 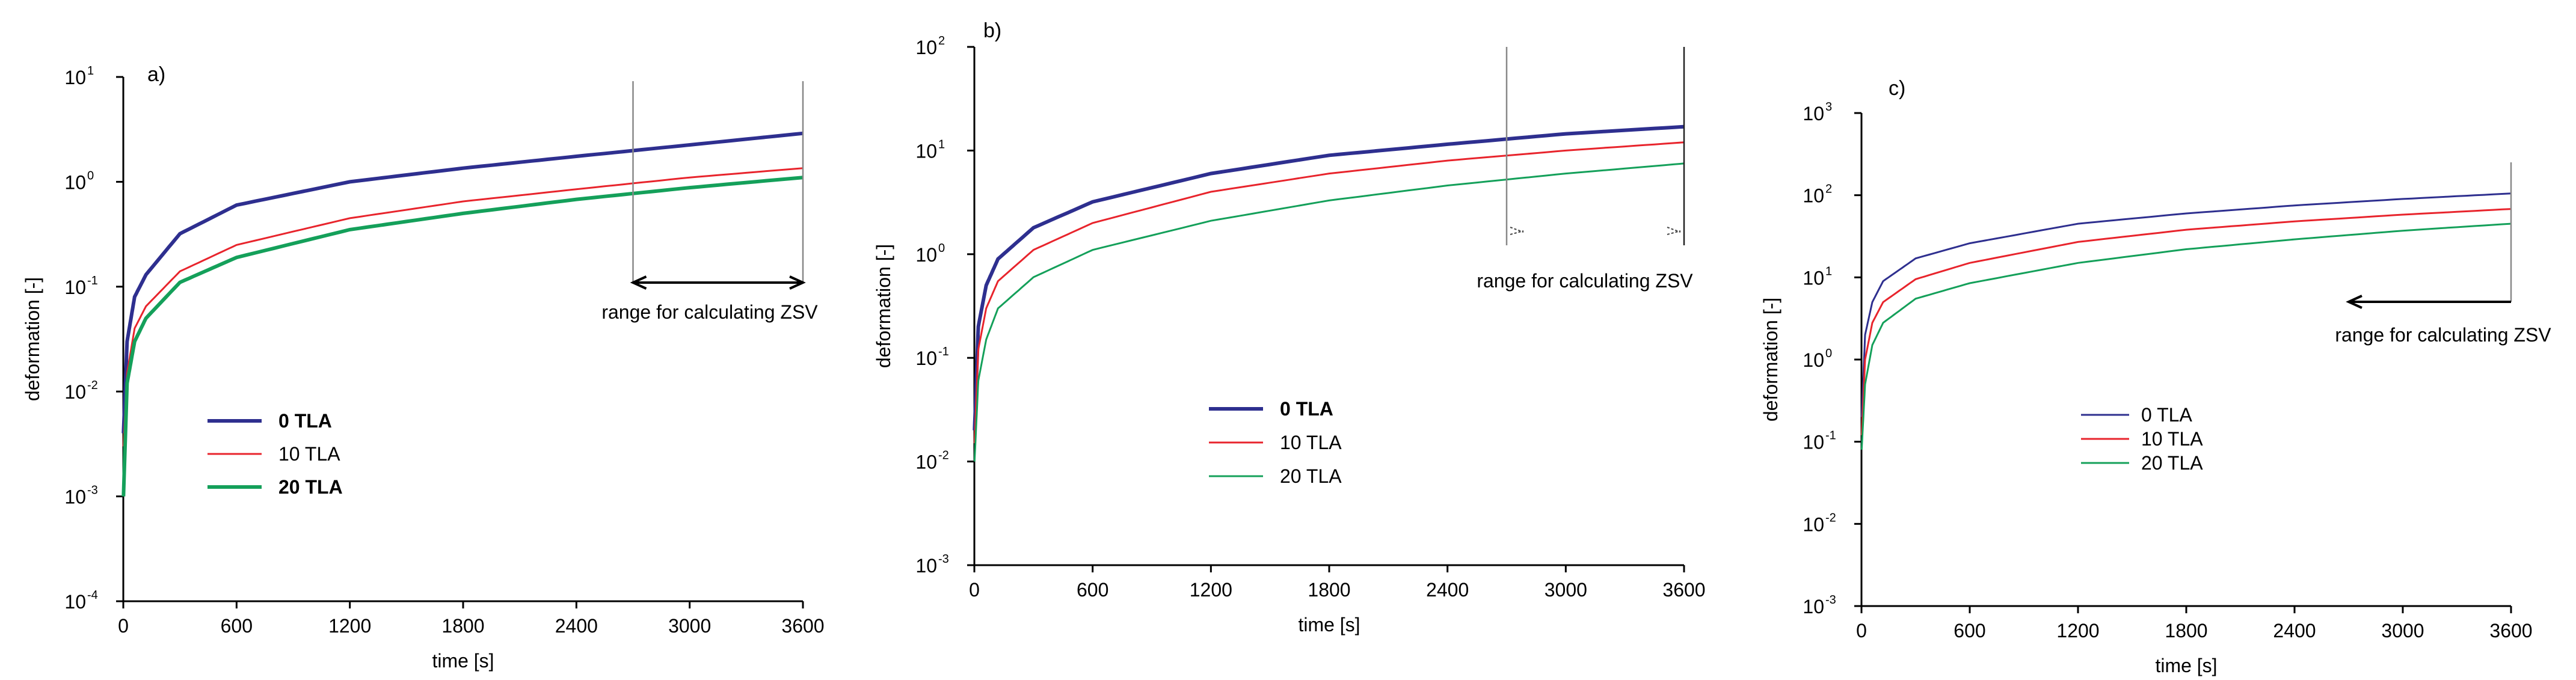 What do you see at coordinates (1517, 231) in the screenshot?
I see `range-hint-left` at bounding box center [1517, 231].